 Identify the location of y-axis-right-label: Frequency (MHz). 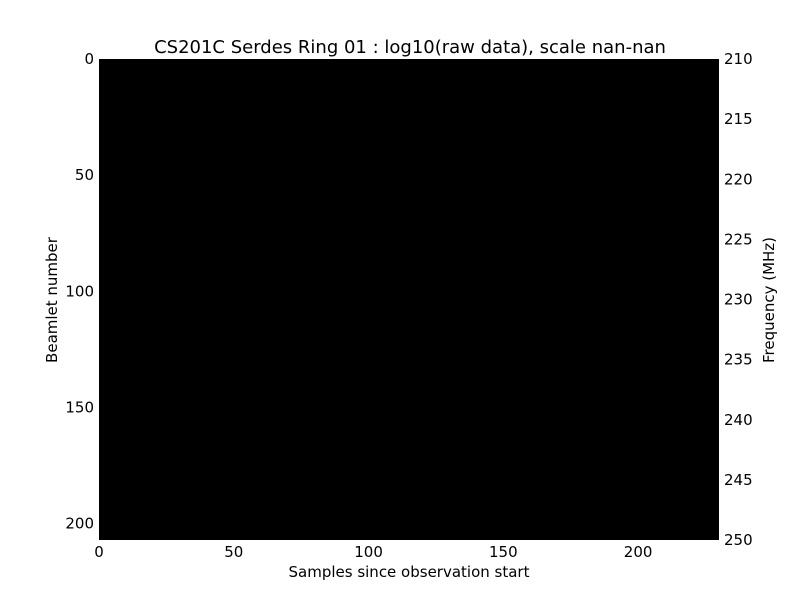
(769, 300).